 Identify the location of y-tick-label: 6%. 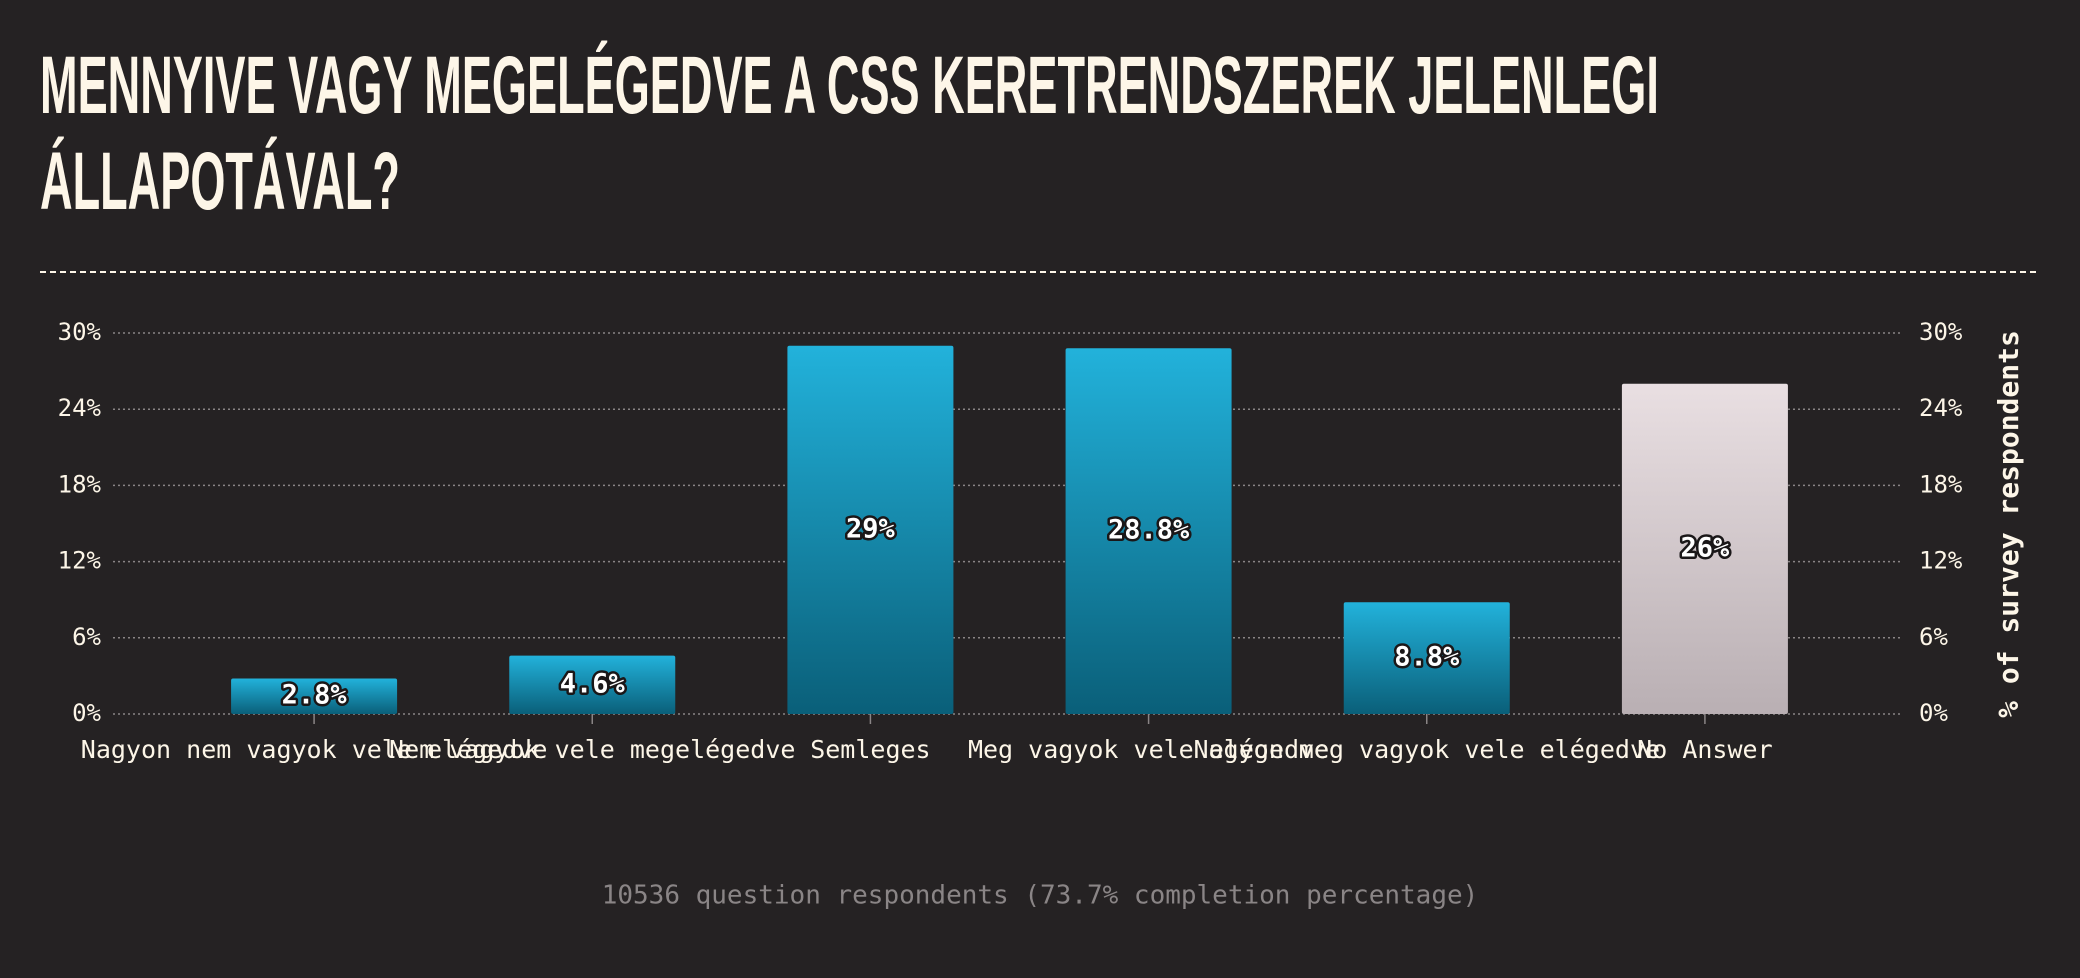
(86, 637).